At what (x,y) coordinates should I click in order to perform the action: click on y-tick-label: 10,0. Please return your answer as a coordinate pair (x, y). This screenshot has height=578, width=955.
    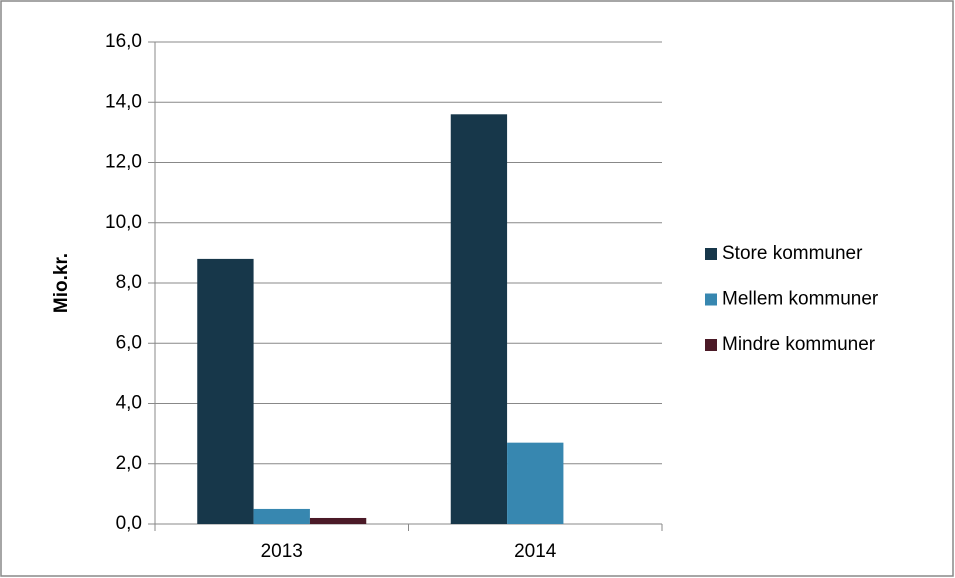
    Looking at the image, I should click on (123, 222).